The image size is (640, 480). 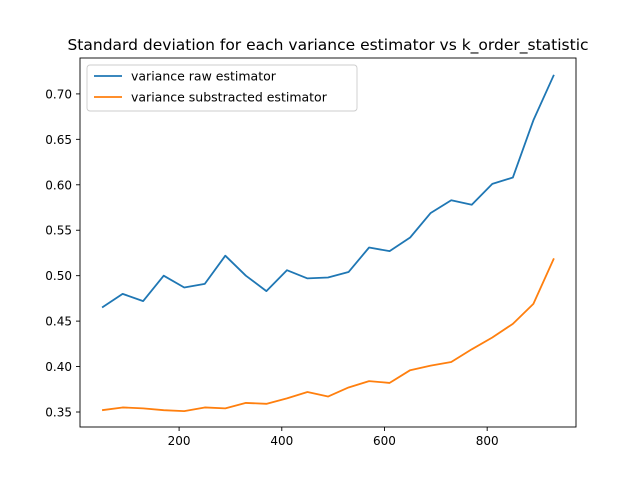 What do you see at coordinates (58, 367) in the screenshot?
I see `y-tick-label: 0.40` at bounding box center [58, 367].